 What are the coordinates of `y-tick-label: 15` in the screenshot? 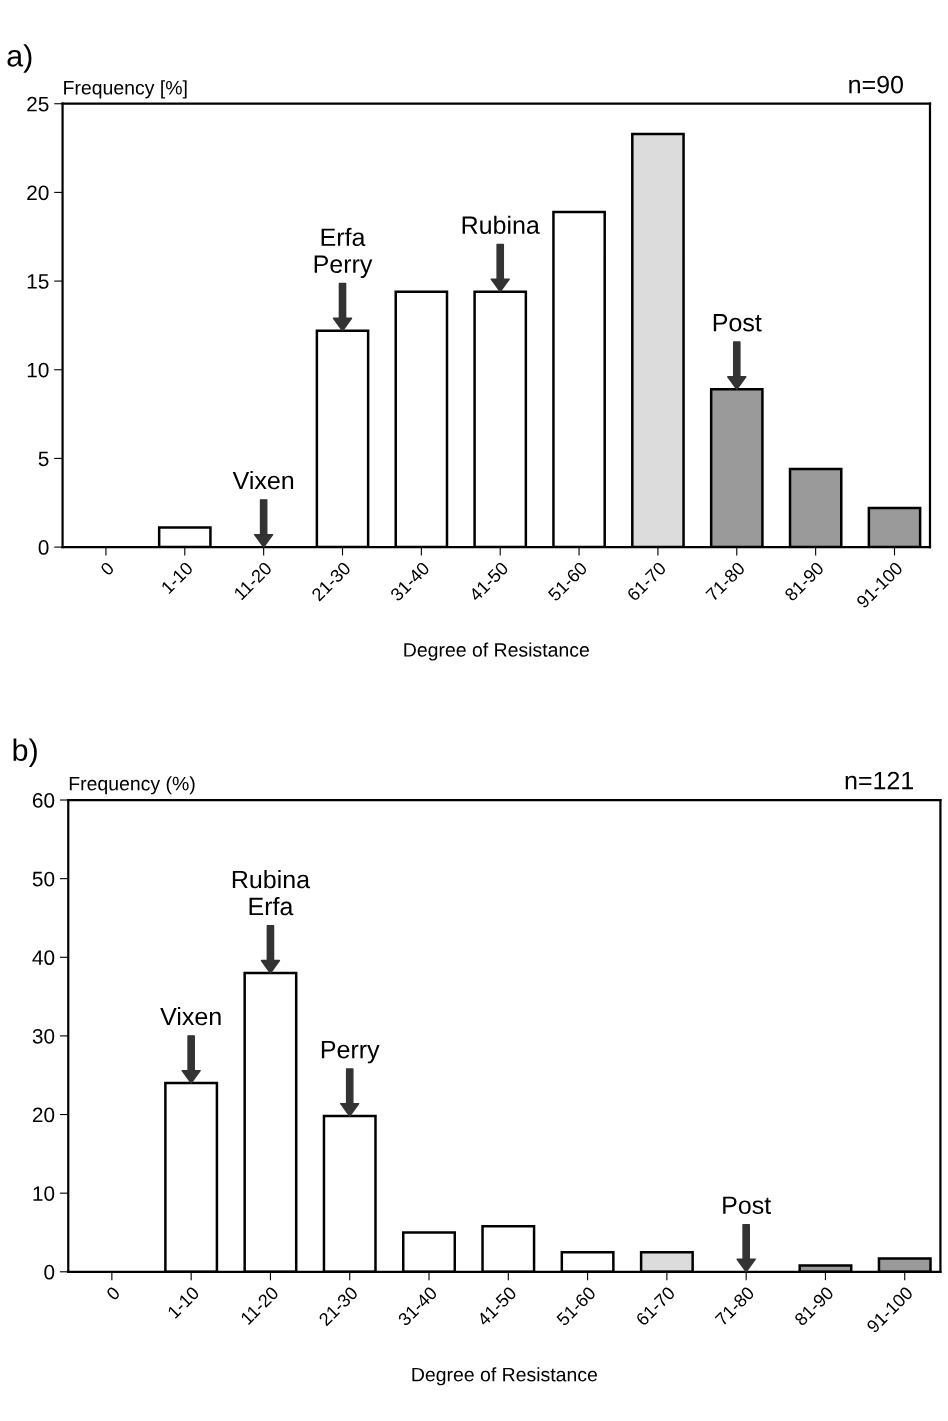 It's located at (38, 281).